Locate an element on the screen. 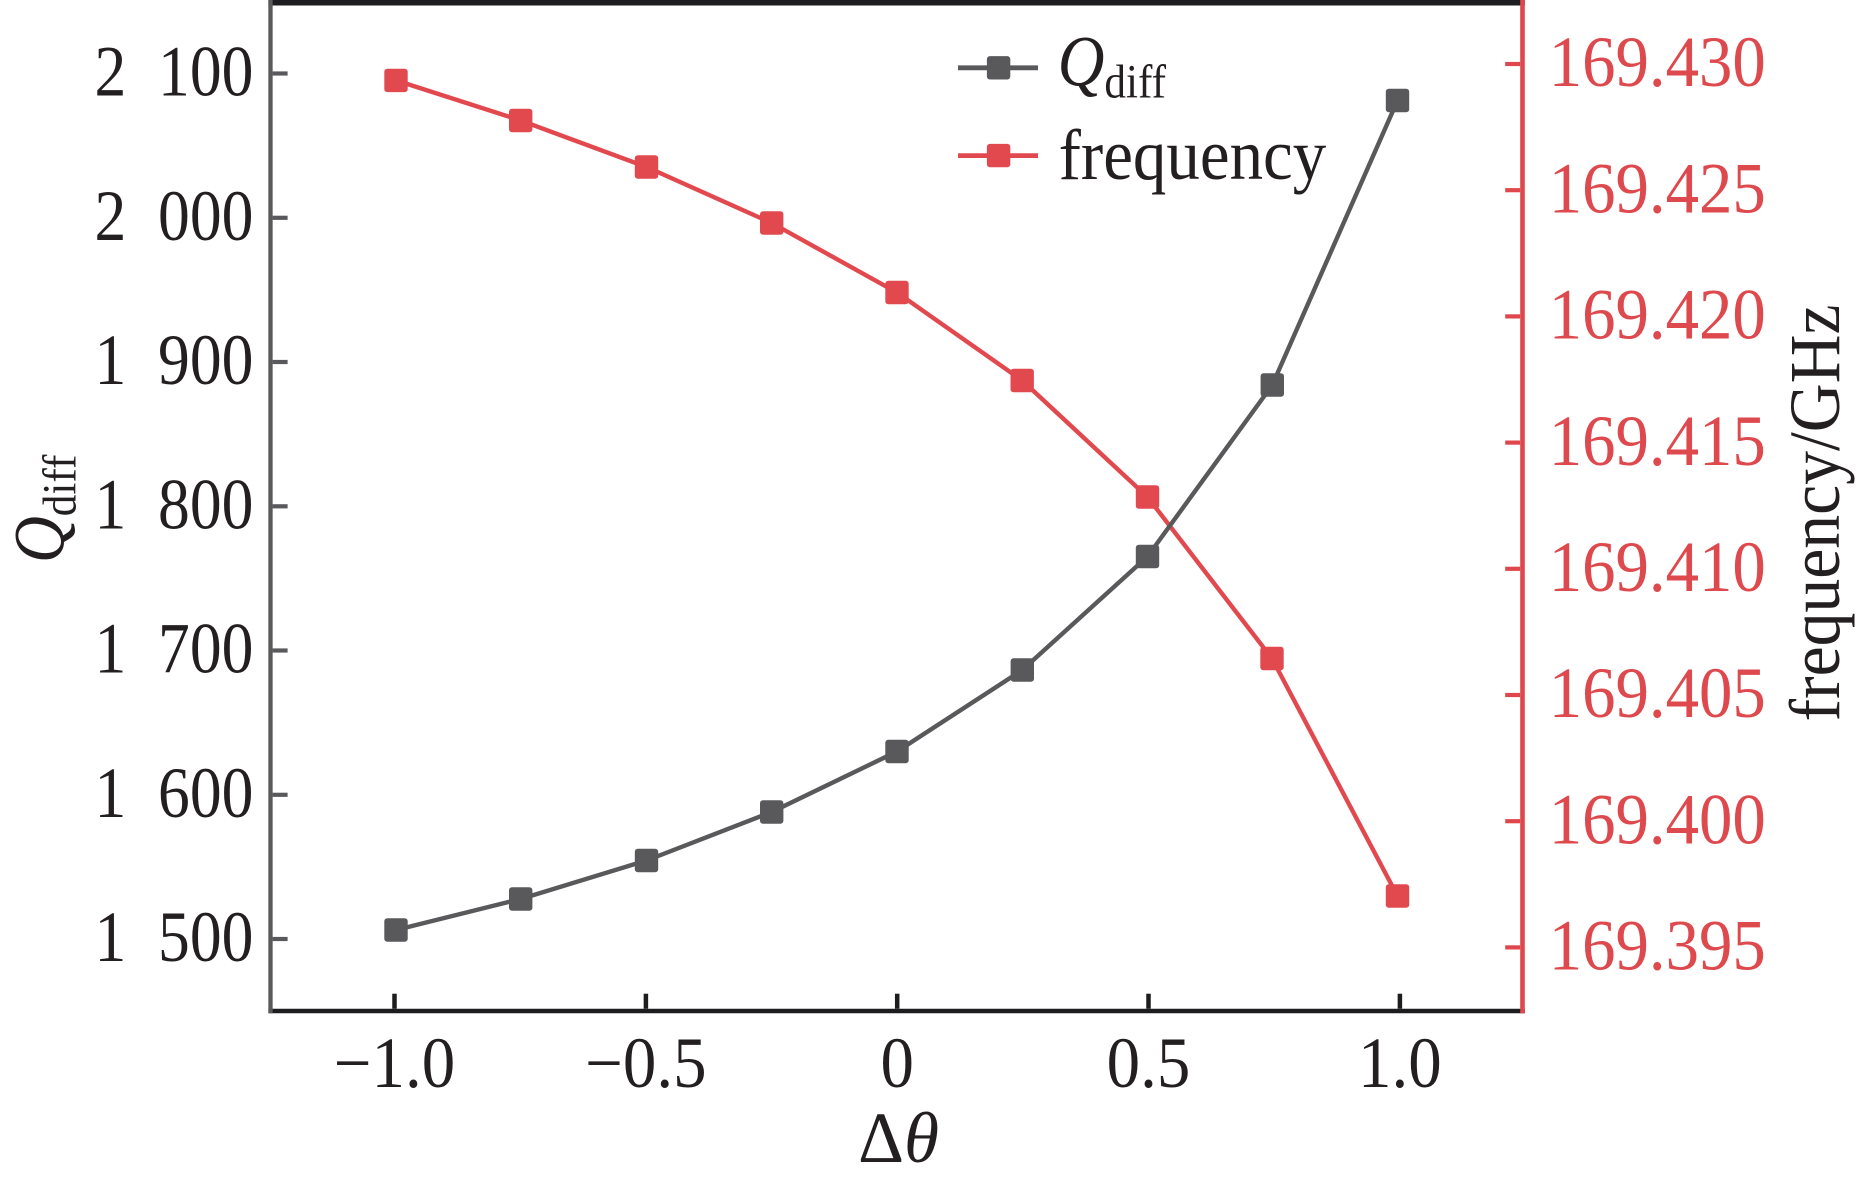 This screenshot has width=1866, height=1180. svg-text: 169.425 is located at coordinates (1657, 189).